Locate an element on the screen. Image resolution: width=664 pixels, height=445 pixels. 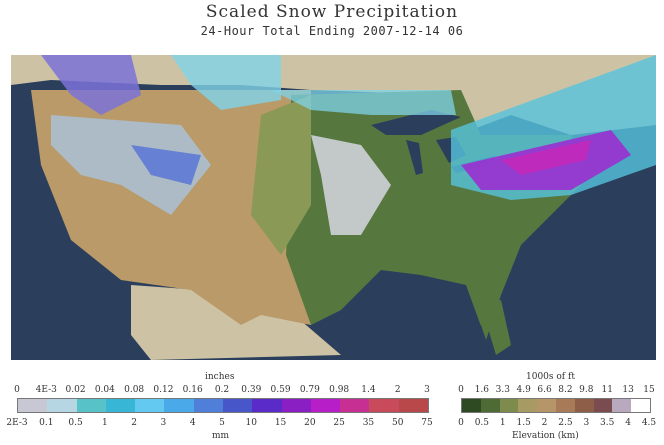
map-title: Scaled Snow Precipitation is located at coordinates (332, 12).